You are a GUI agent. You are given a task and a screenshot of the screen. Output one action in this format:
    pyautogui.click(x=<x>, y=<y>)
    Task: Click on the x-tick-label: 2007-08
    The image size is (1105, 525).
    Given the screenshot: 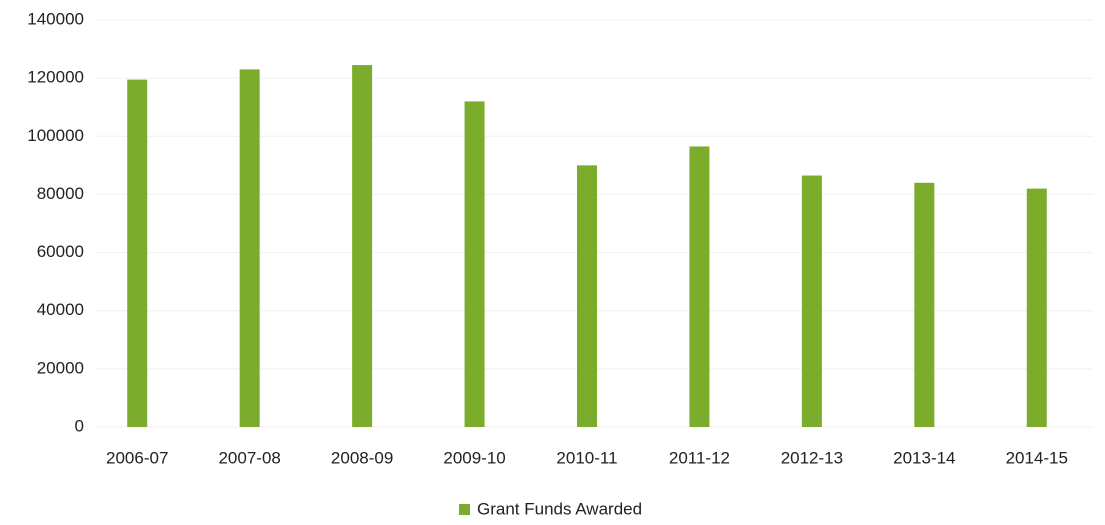 What is the action you would take?
    pyautogui.click(x=249, y=457)
    